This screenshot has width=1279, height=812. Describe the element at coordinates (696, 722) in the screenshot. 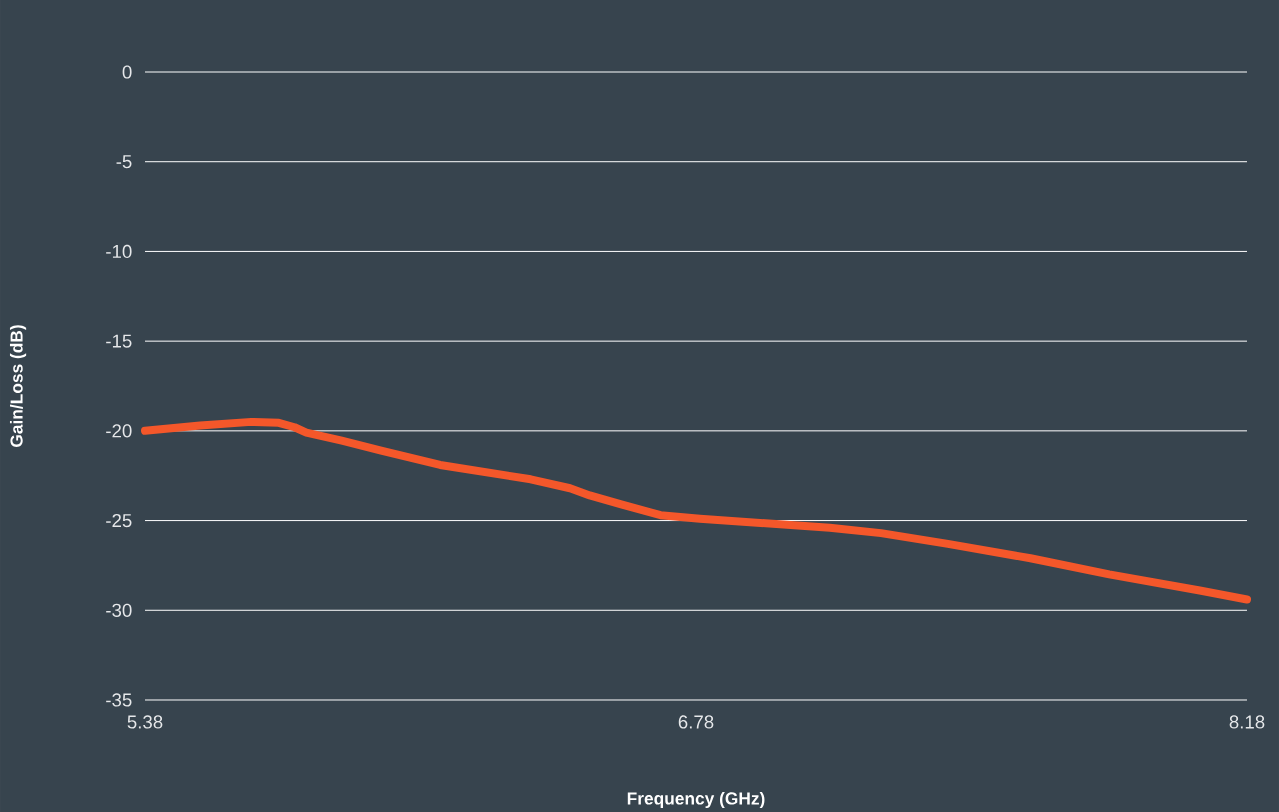

I see `x-tick-label: 6.78` at that location.